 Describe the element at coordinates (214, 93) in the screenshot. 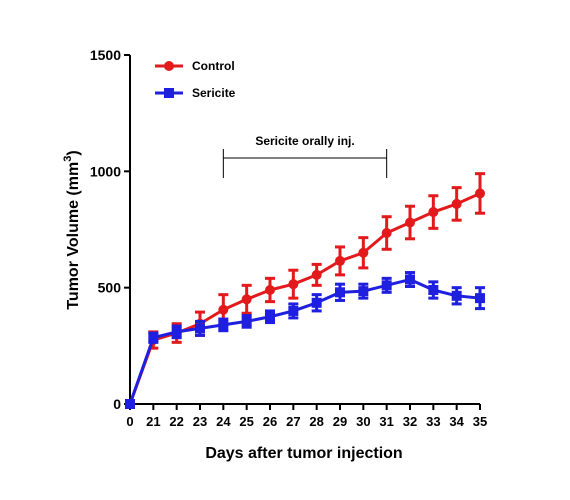

I see `legend-label: Sericite` at that location.